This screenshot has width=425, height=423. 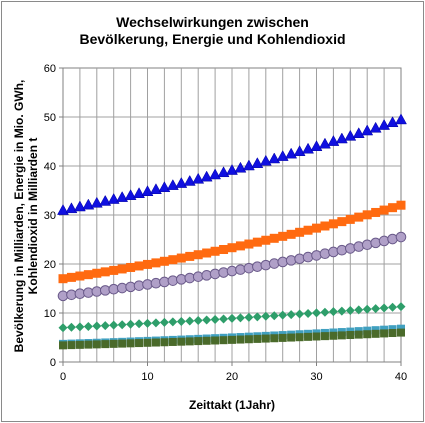 What do you see at coordinates (232, 405) in the screenshot?
I see `x-axis-label: Zeittakt (1Jahr)` at bounding box center [232, 405].